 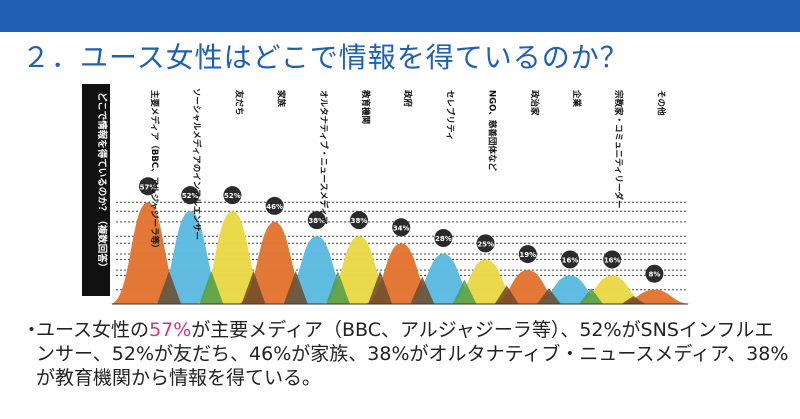 I want to click on value-label: 28%, so click(x=443, y=239).